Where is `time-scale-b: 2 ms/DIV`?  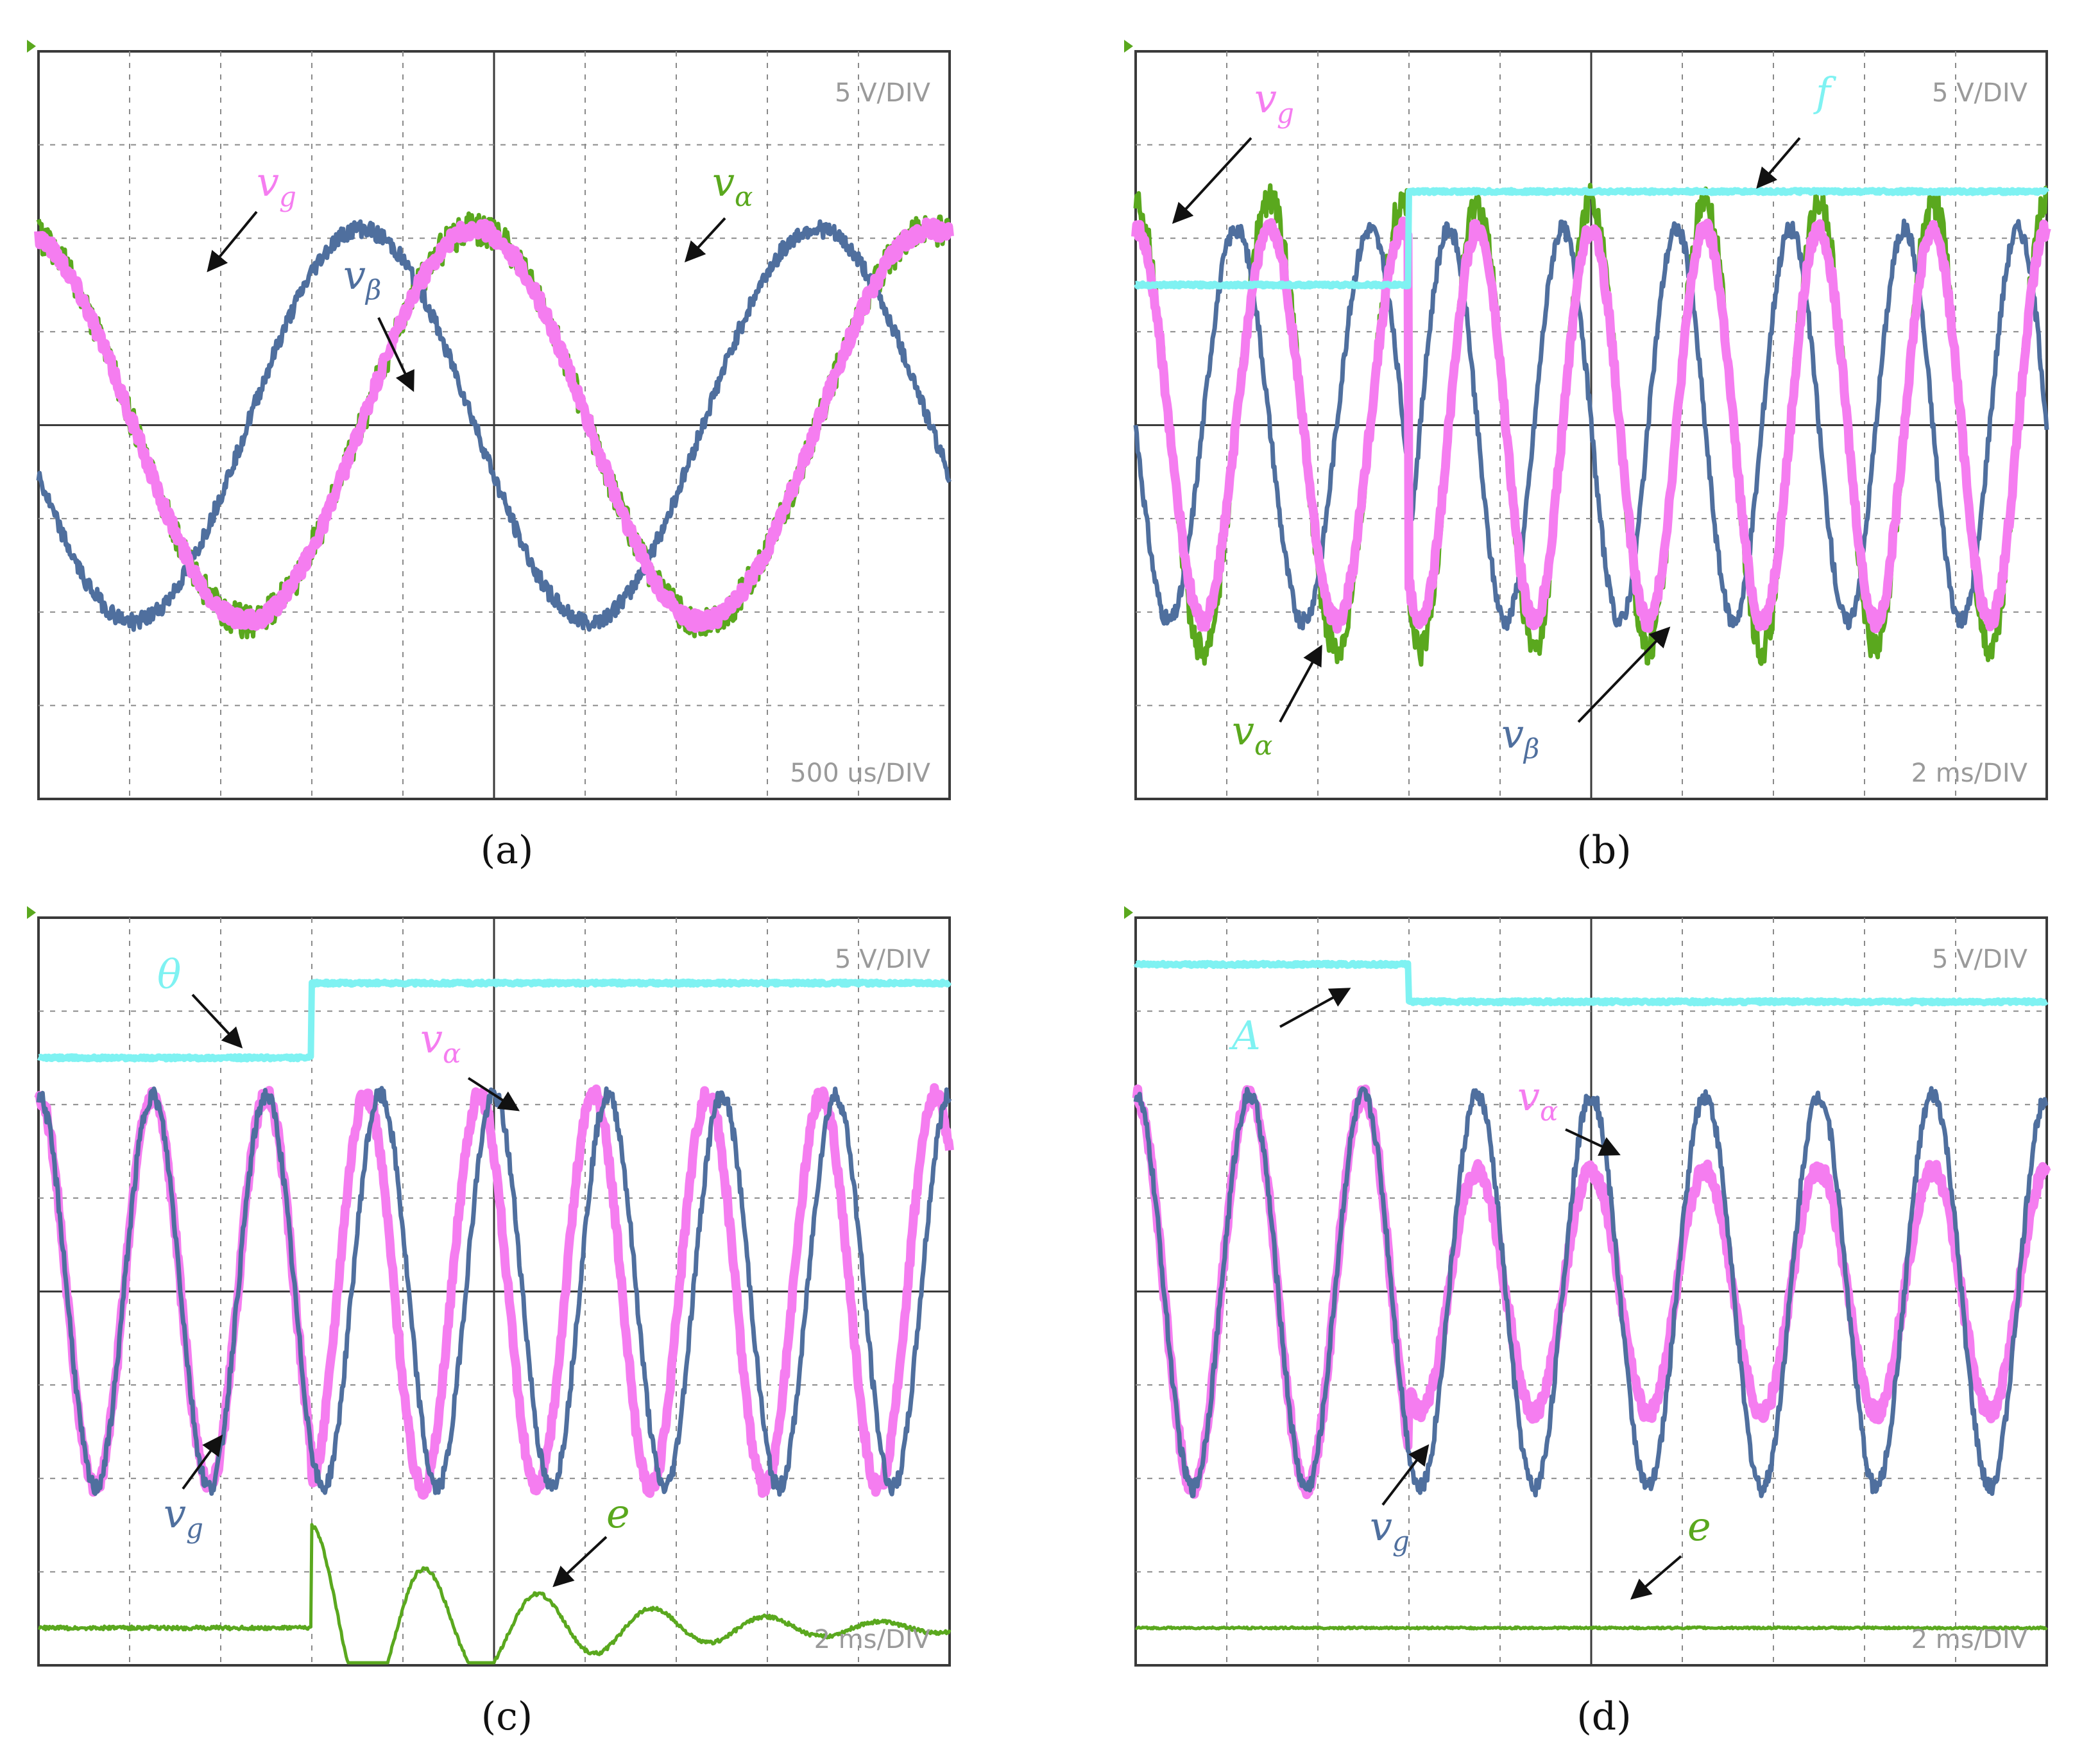
time-scale-b: 2 ms/DIV is located at coordinates (1969, 773).